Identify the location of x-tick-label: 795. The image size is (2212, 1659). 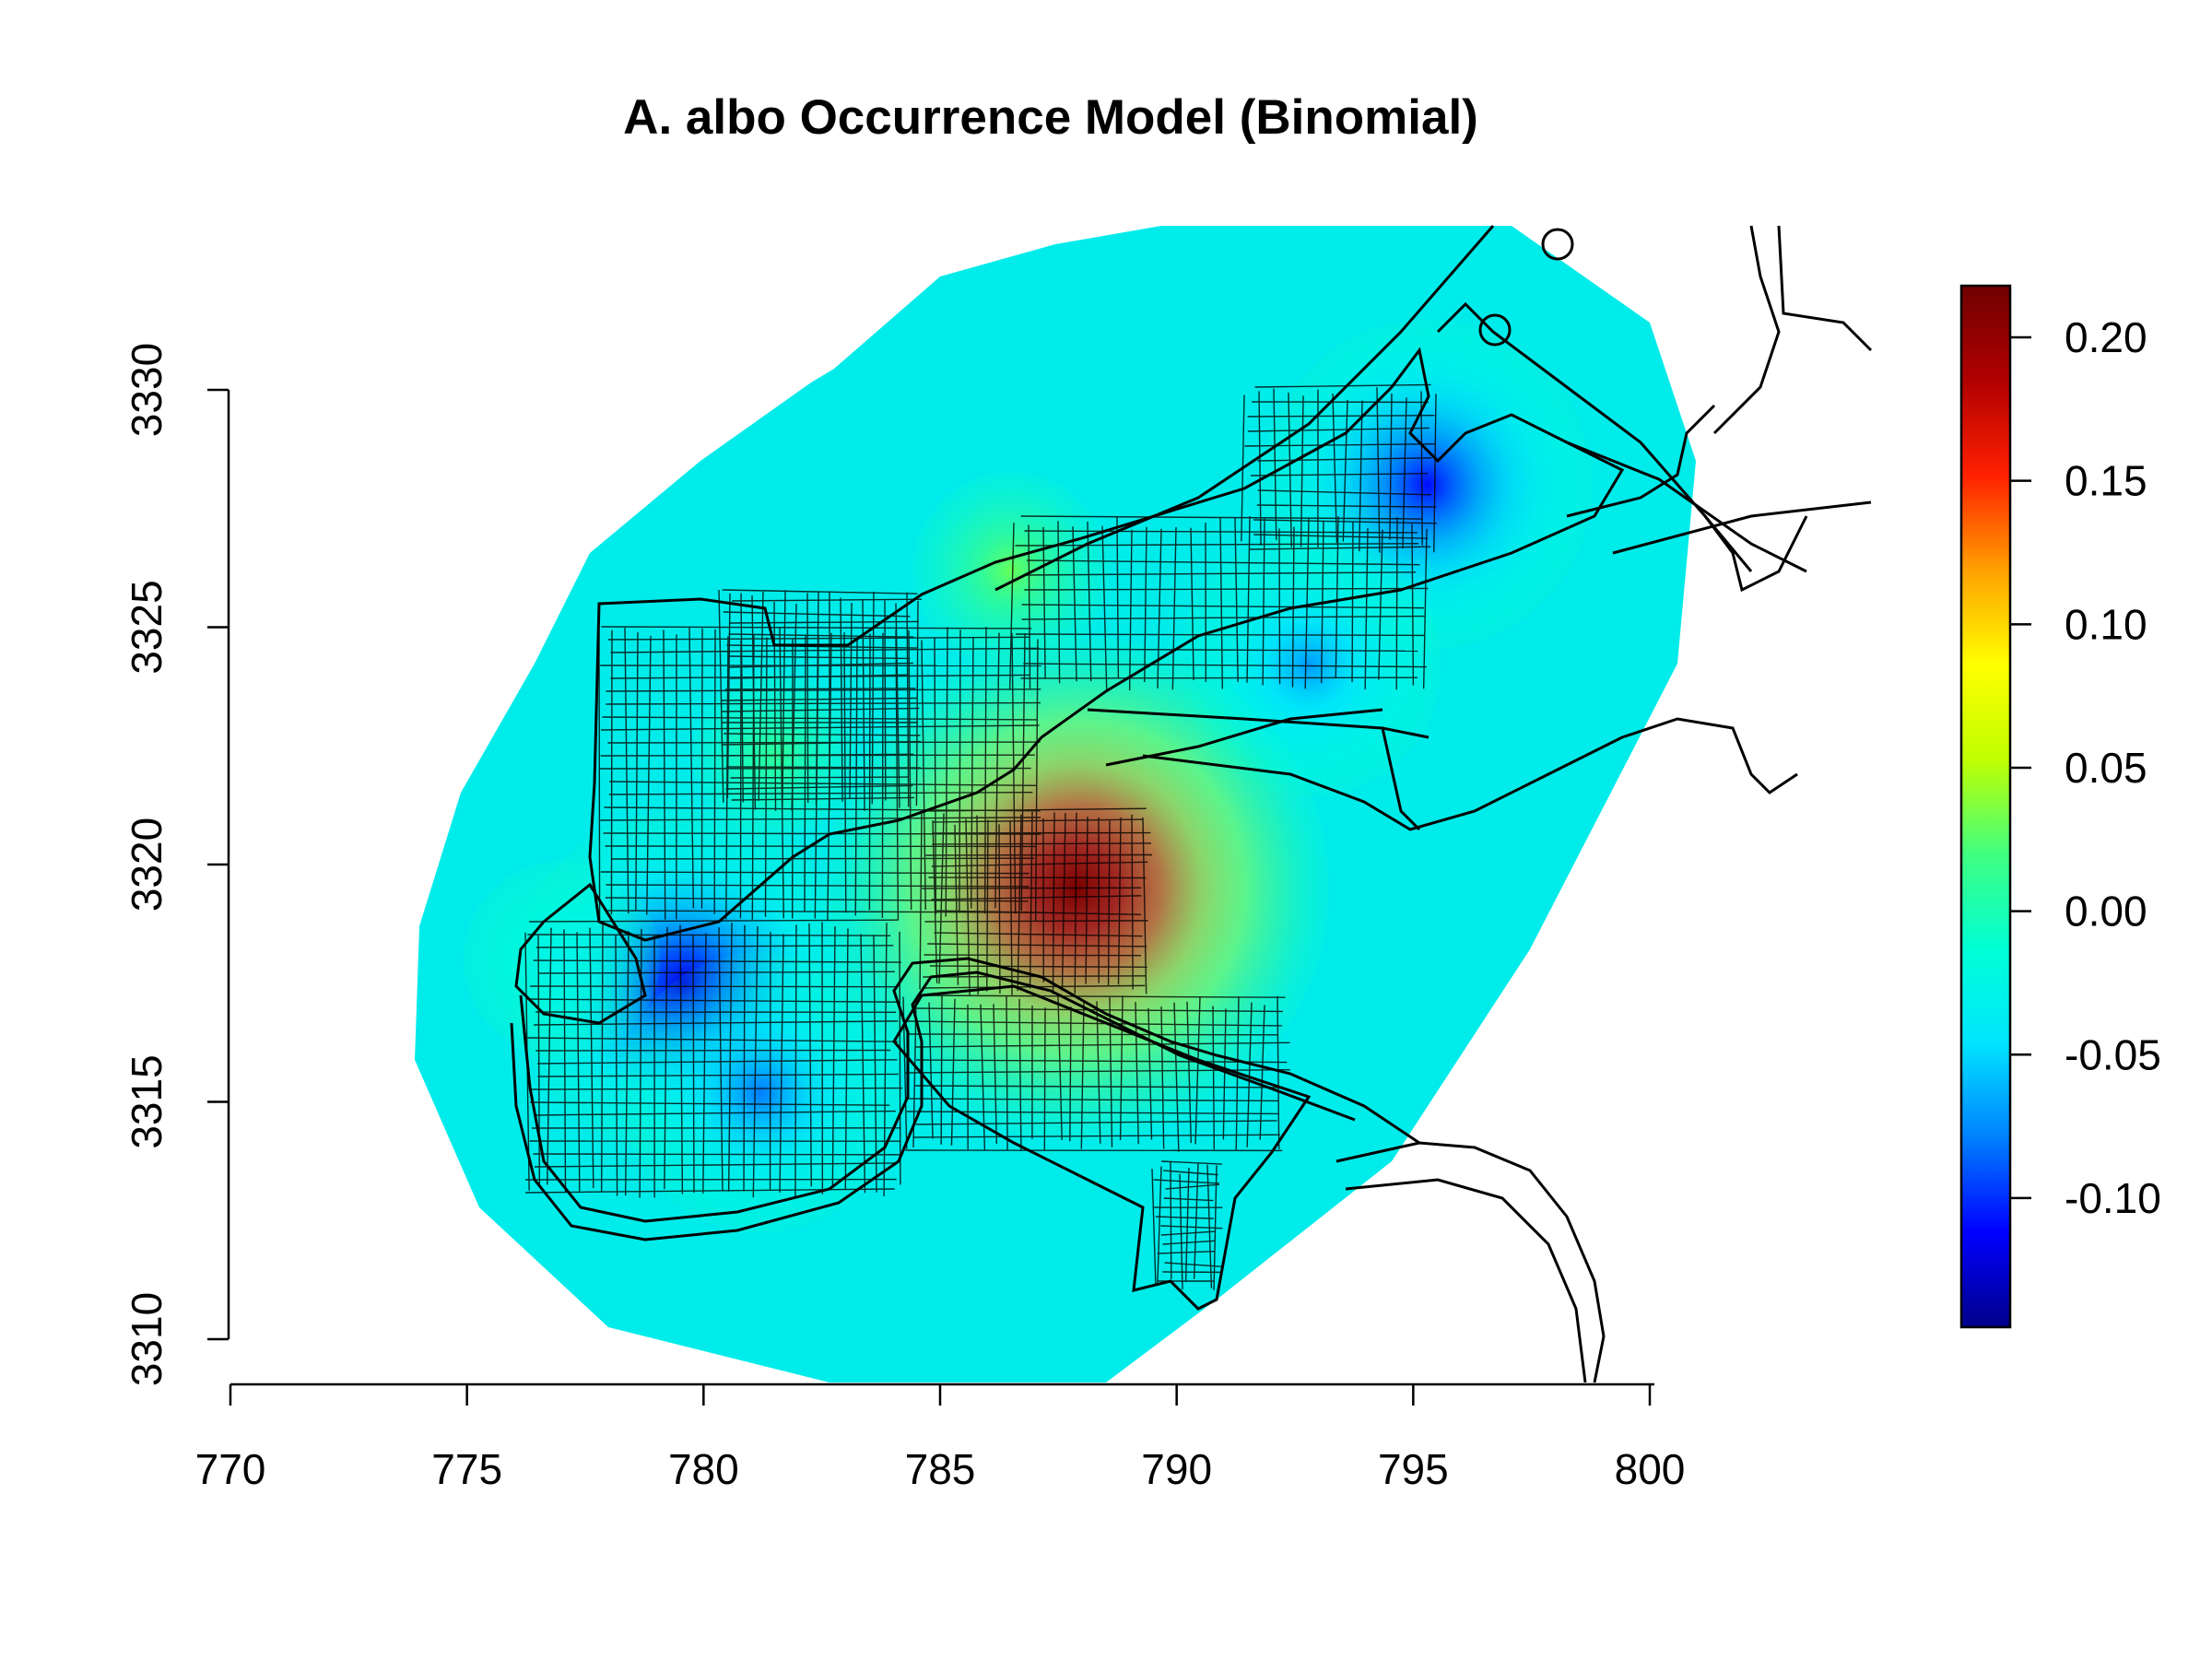
(1413, 1469).